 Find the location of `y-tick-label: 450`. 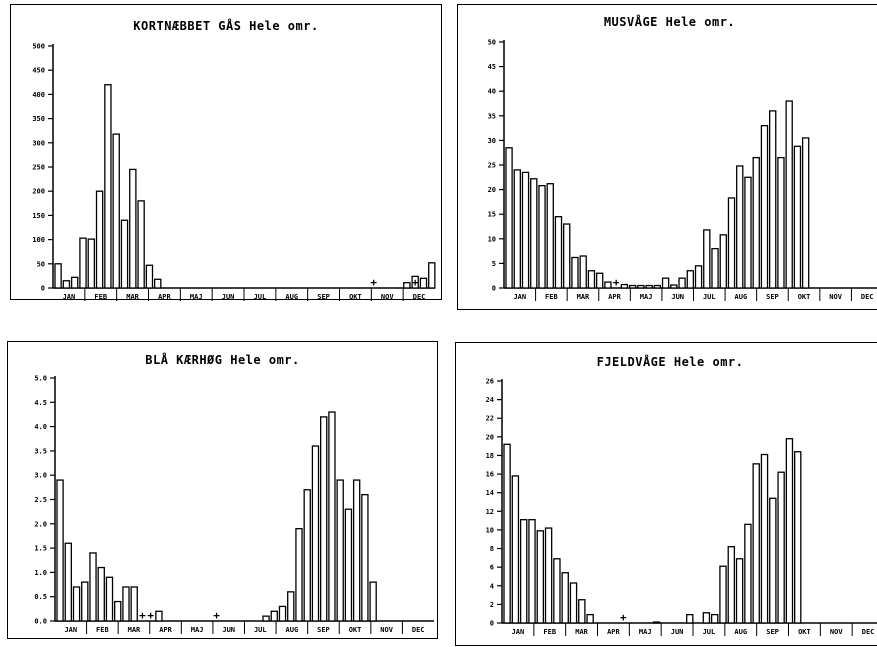

y-tick-label: 450 is located at coordinates (38, 71).